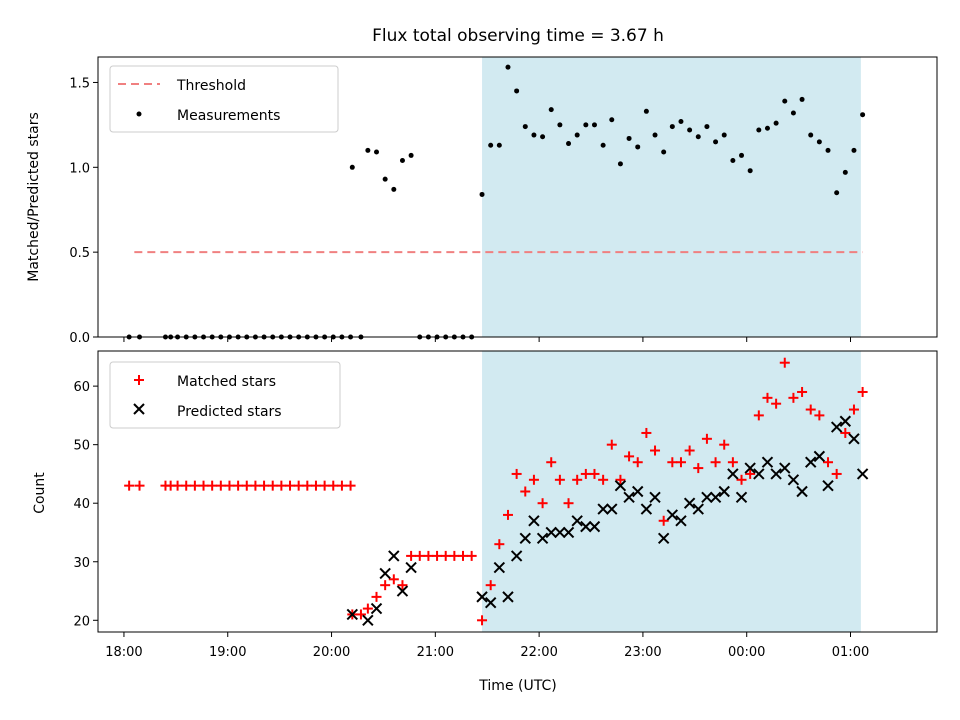 The width and height of the screenshot is (960, 720). I want to click on measurements-legend-label: Measurements, so click(228, 116).